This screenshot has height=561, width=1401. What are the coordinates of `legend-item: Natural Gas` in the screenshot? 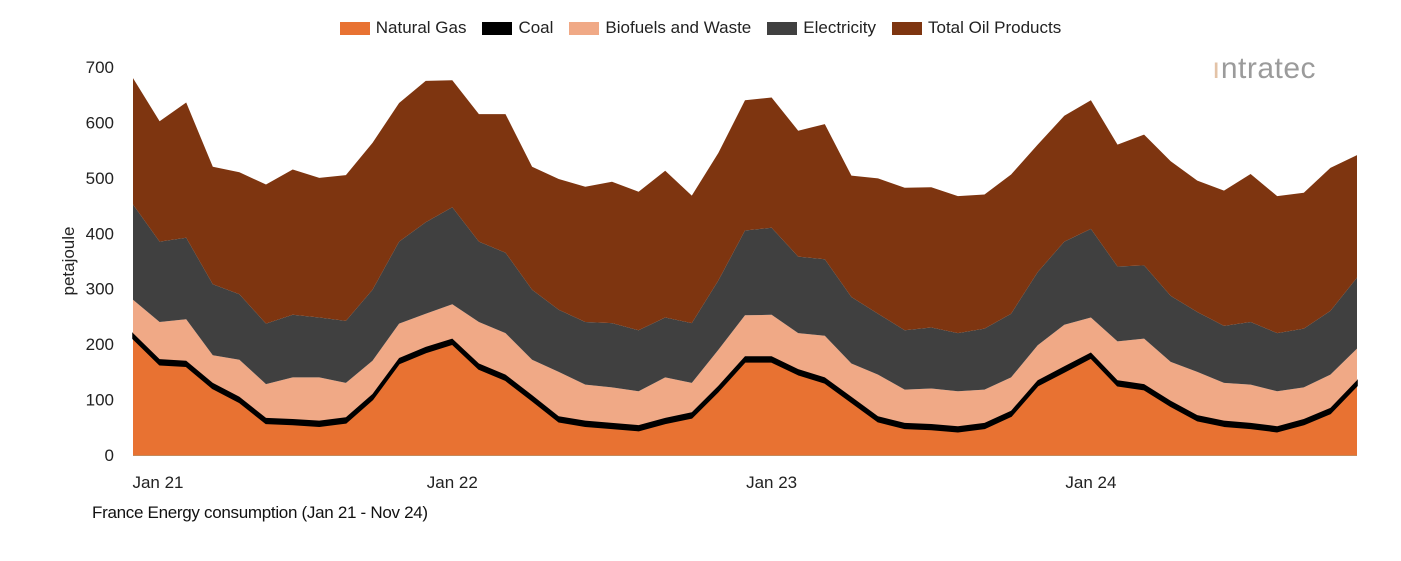 It's located at (403, 28).